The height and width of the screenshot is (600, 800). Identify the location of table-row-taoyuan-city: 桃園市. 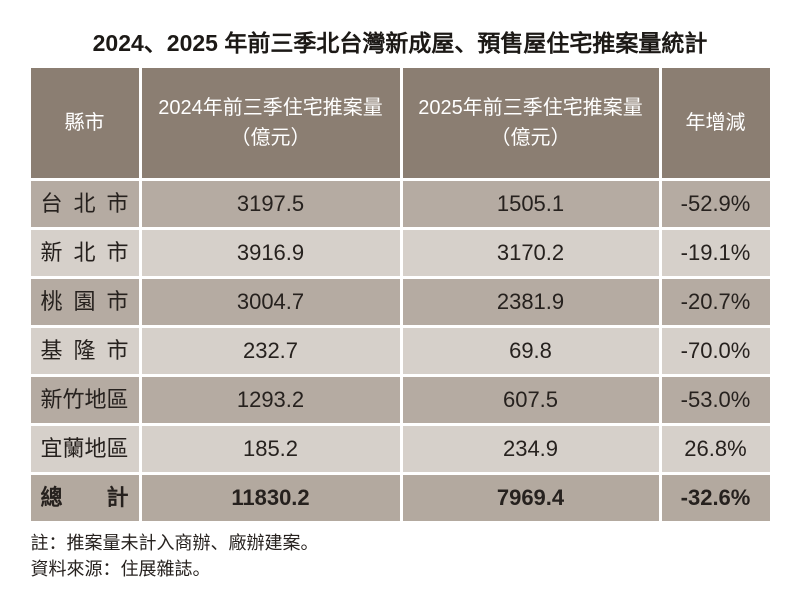
(84, 302).